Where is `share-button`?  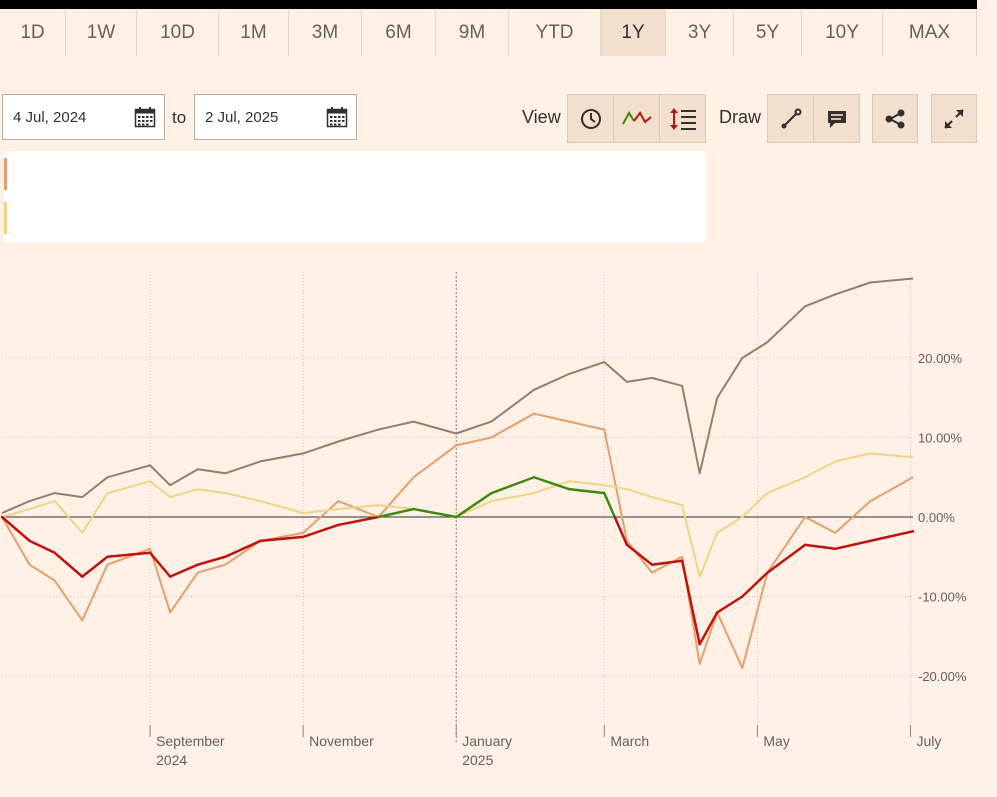
share-button is located at coordinates (895, 118).